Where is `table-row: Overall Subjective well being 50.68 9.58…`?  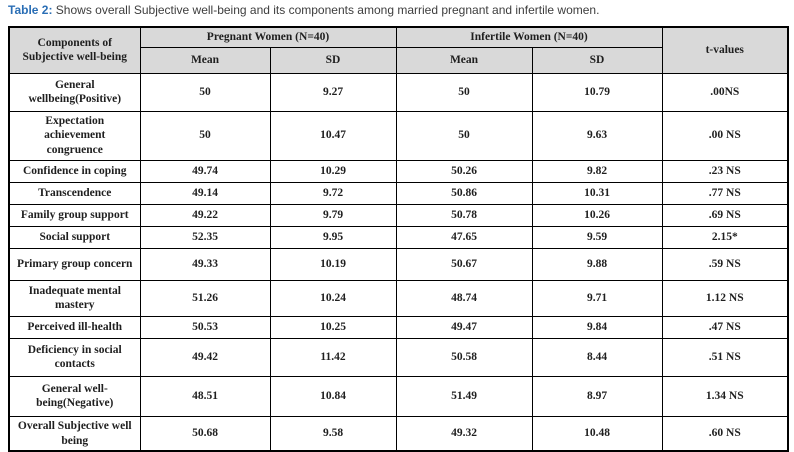
table-row: Overall Subjective well being 50.68 9.58… is located at coordinates (398, 433).